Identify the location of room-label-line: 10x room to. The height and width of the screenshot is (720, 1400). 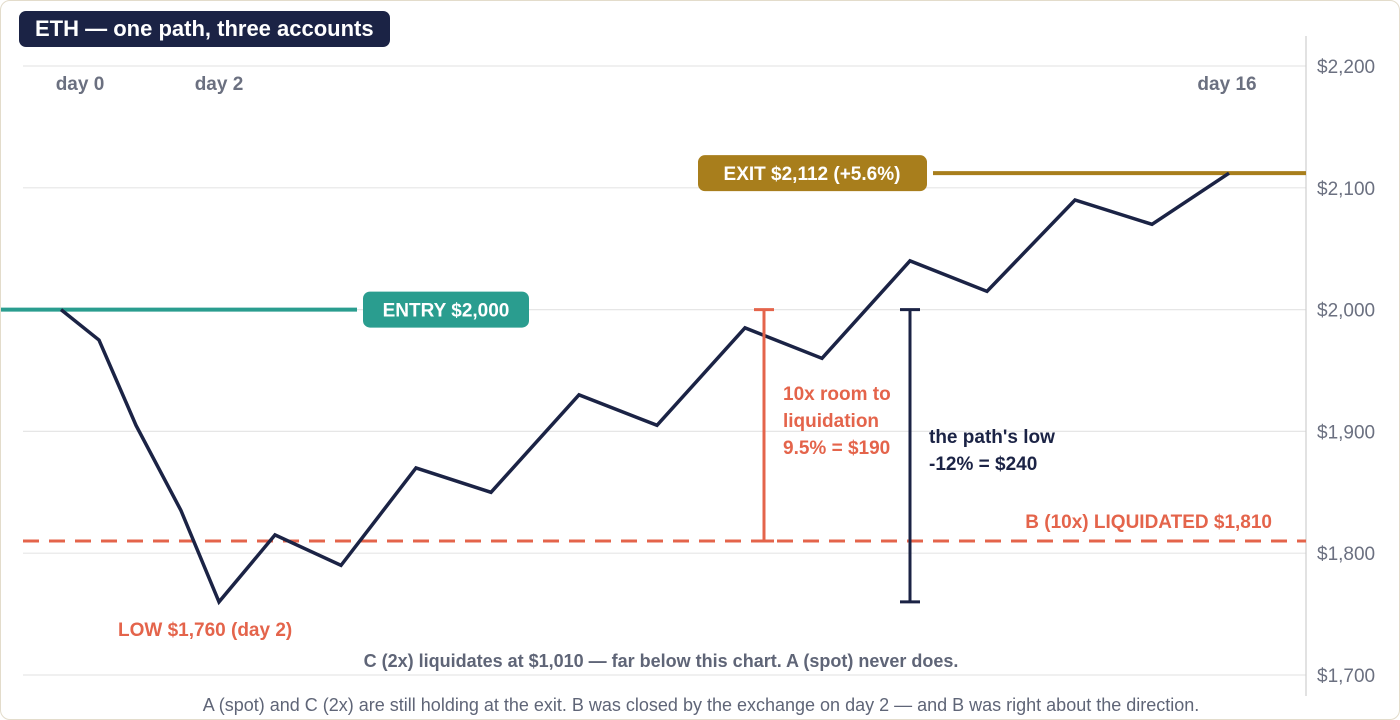
(837, 394).